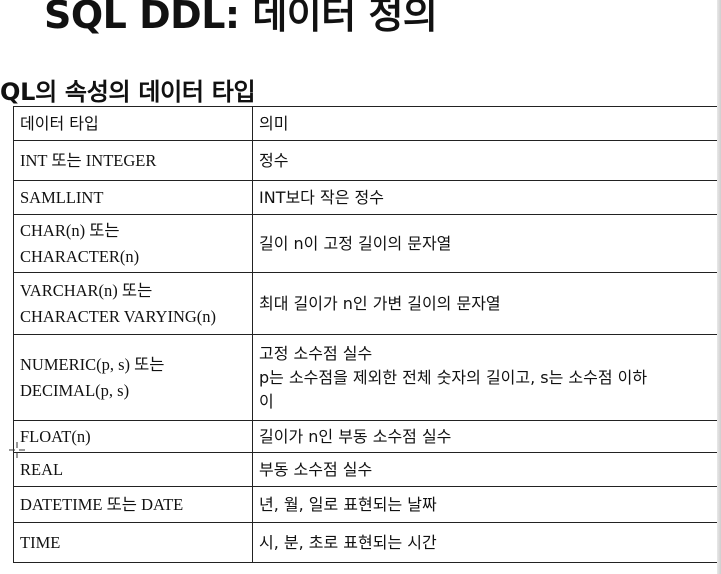 This screenshot has height=574, width=721. Describe the element at coordinates (133, 377) in the screenshot. I see `type-cell: NUMERIC(p, s) 또는 DECIMAL(p, s)` at that location.